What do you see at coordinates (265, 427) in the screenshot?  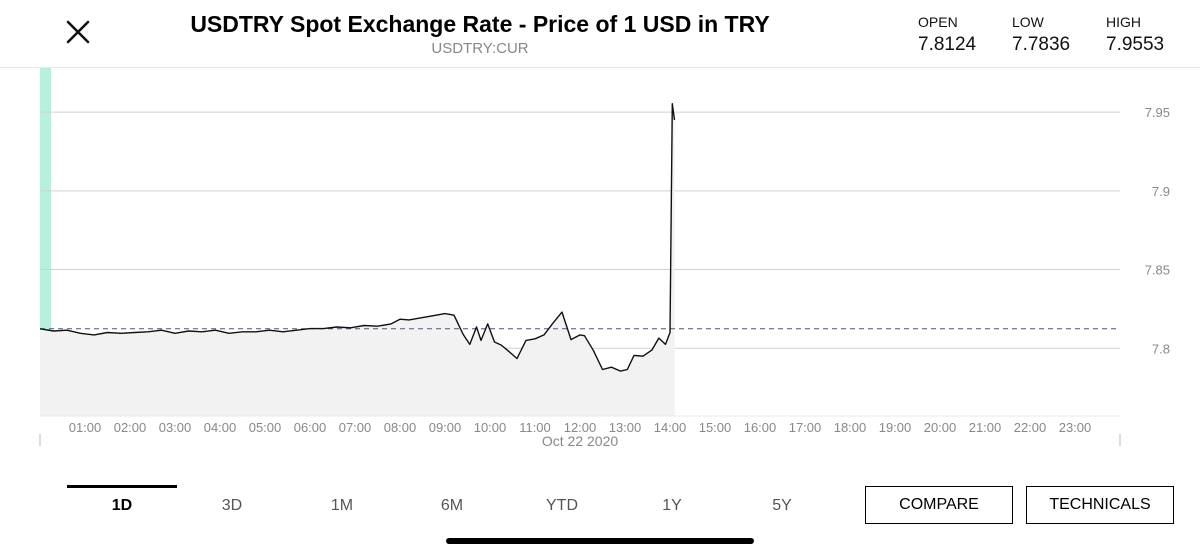 I see `x-tick-label: 05:00` at bounding box center [265, 427].